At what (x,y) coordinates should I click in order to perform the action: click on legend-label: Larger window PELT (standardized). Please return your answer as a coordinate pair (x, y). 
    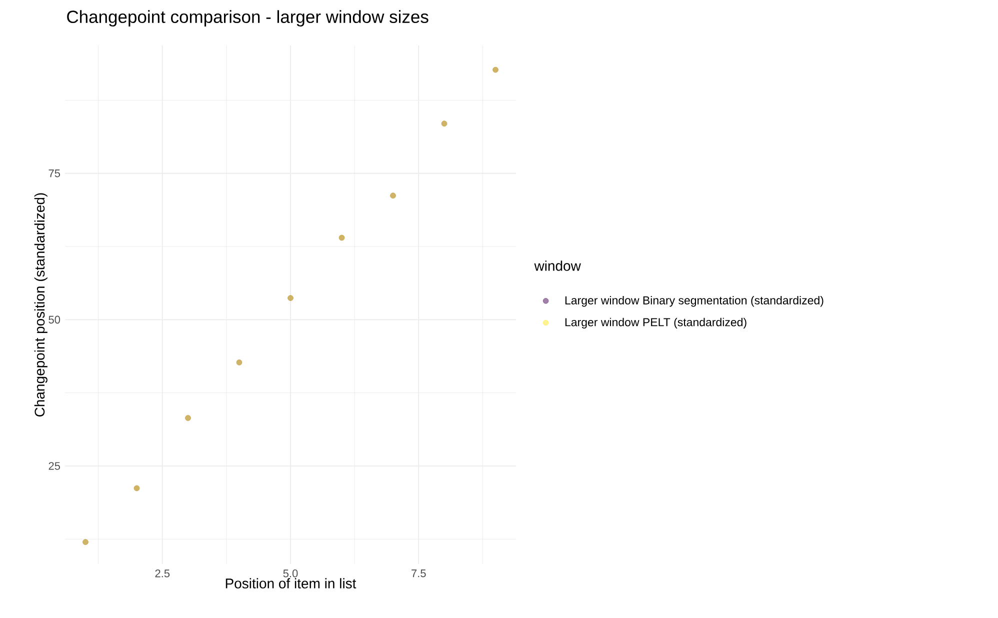
    Looking at the image, I should click on (655, 323).